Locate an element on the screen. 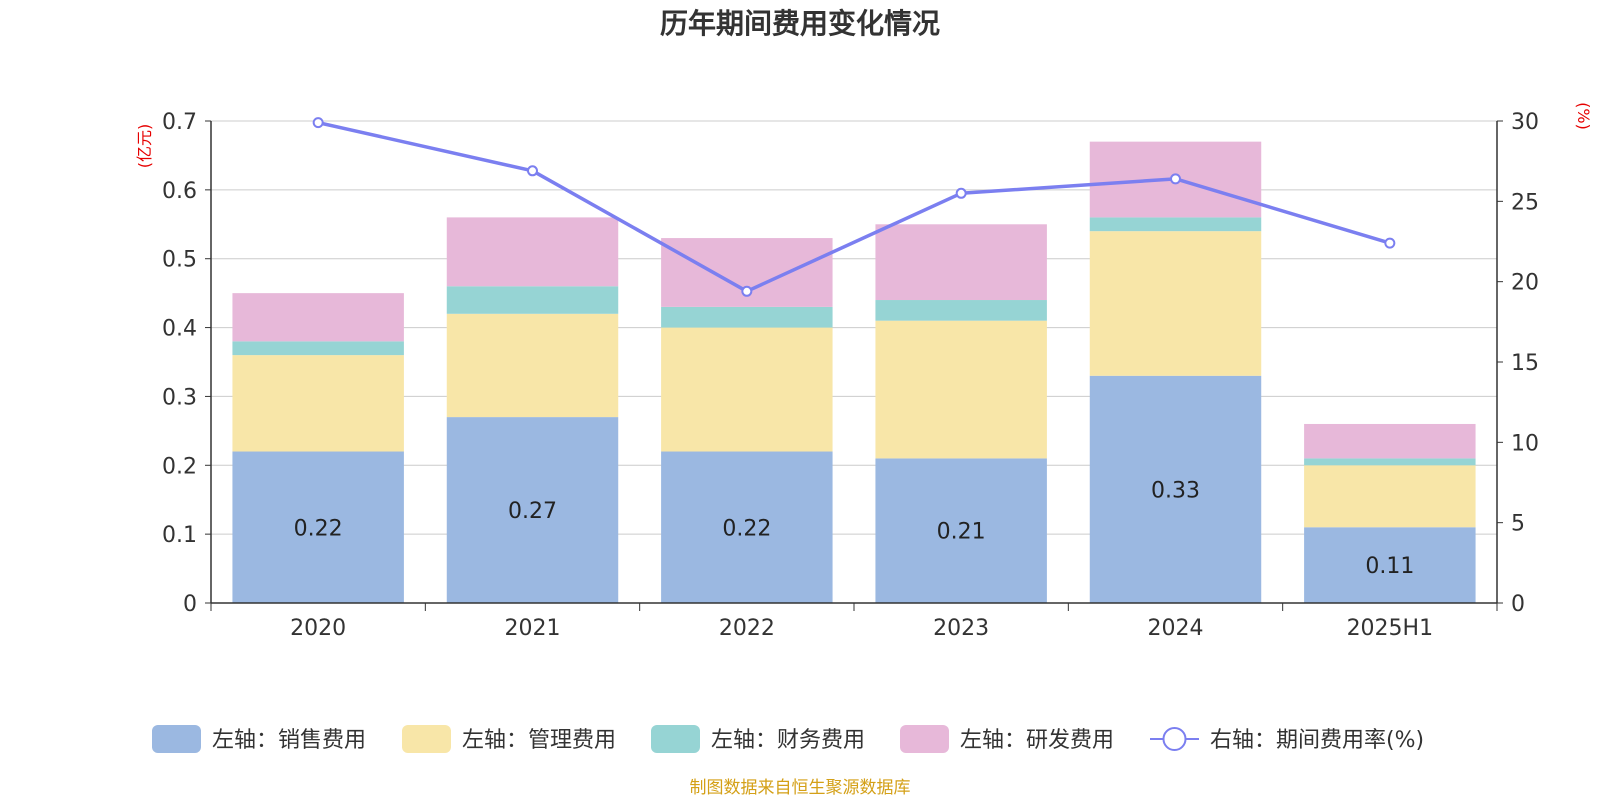 This screenshot has height=800, width=1600. chart-title: 历年期间费用变化情况 is located at coordinates (800, 23).